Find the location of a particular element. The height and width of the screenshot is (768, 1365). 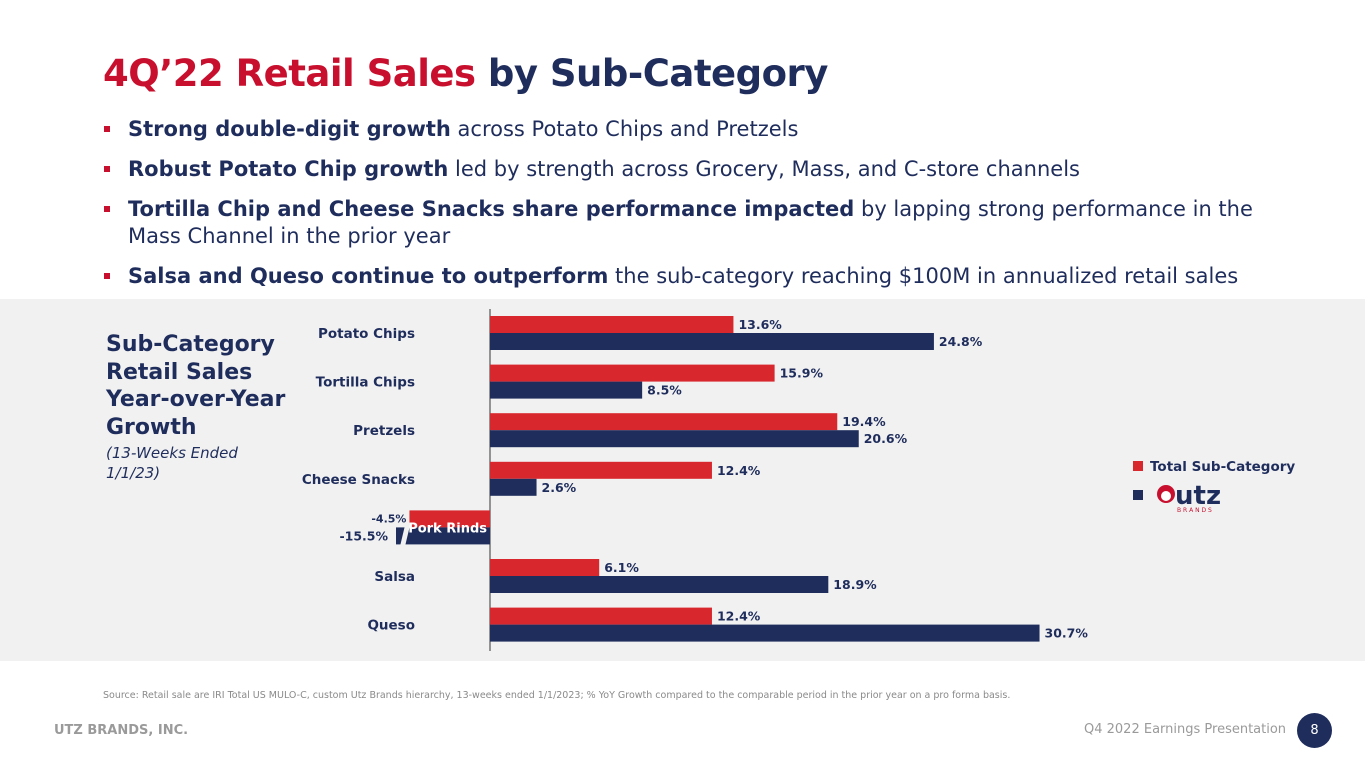

legend-swatch-utz is located at coordinates (1138, 495).